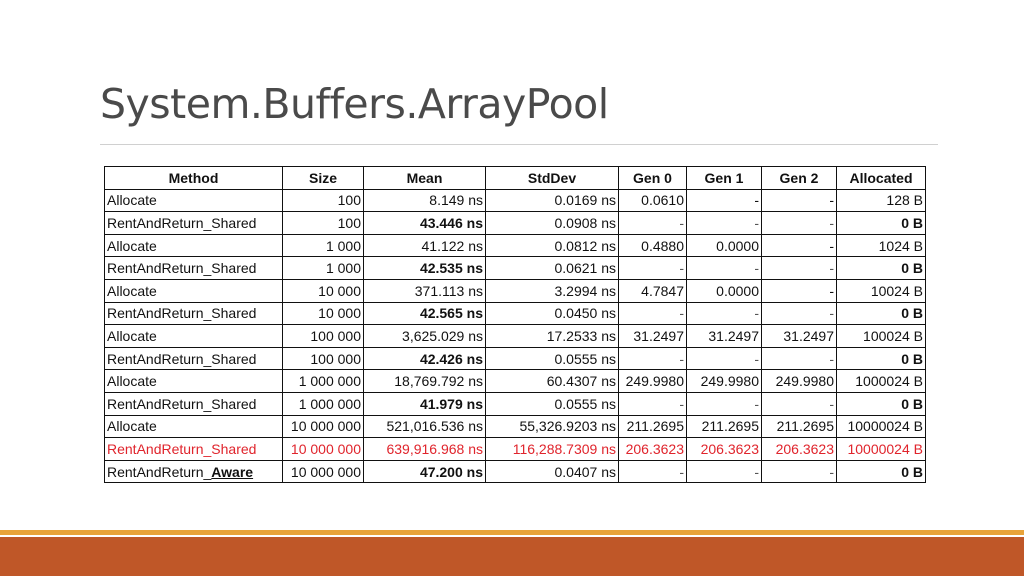 Image resolution: width=1024 pixels, height=576 pixels. I want to click on footer-bar, so click(512, 556).